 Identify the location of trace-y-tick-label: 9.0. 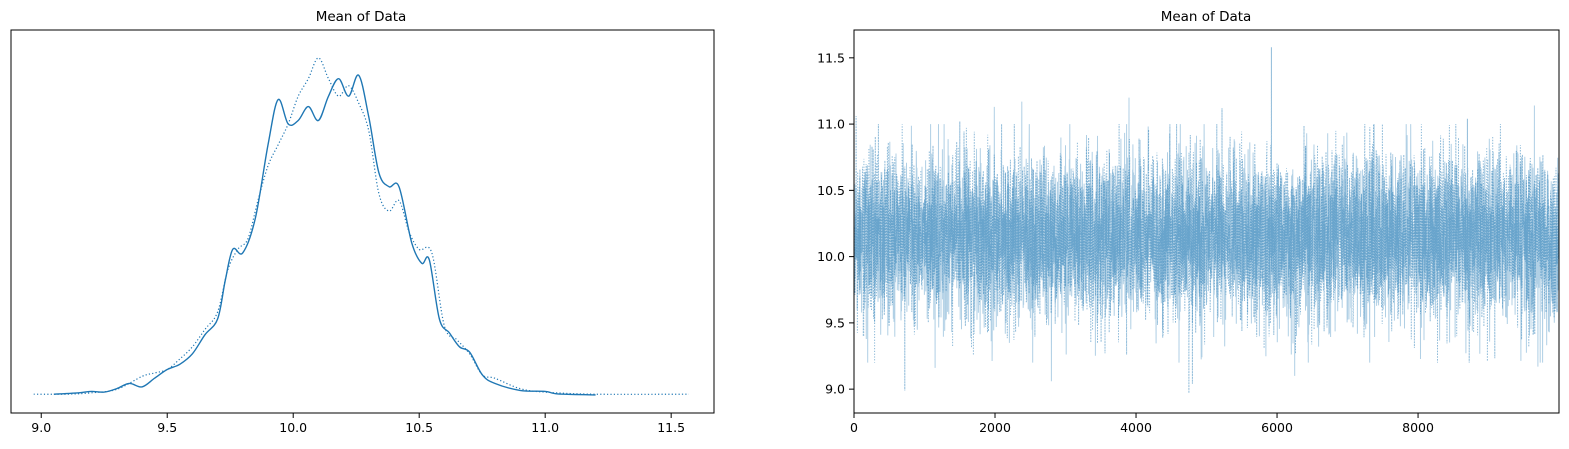
(835, 389).